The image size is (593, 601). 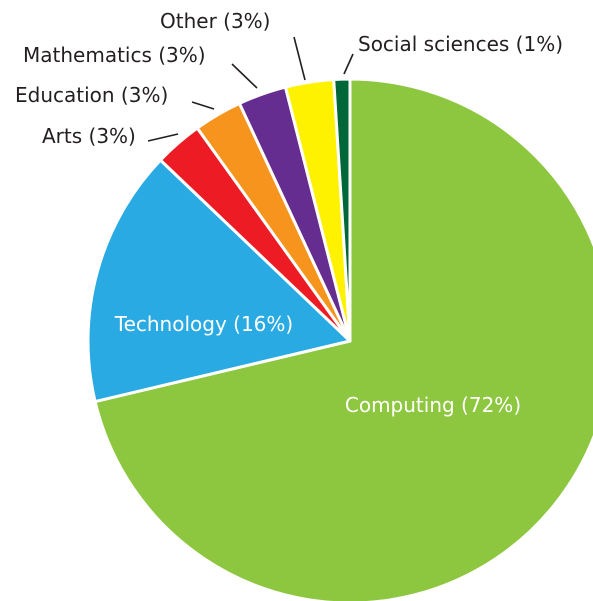 I want to click on leader-line-mathematics, so click(x=244, y=76).